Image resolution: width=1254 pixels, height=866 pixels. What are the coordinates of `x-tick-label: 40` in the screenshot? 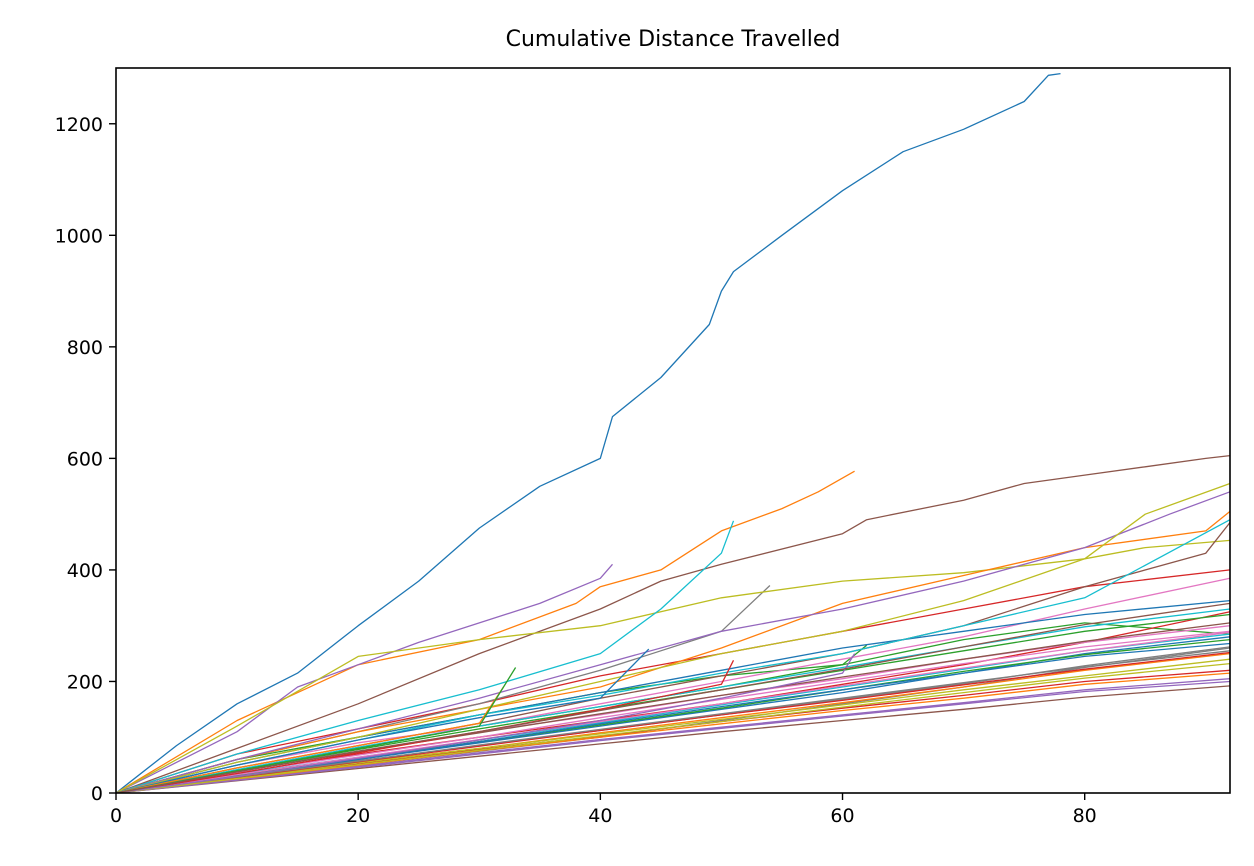 It's located at (600, 816).